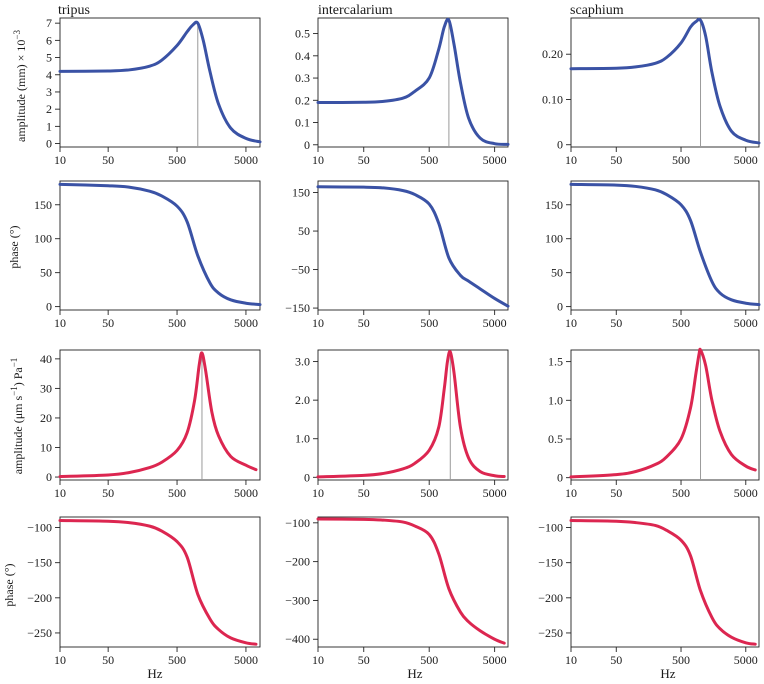 The image size is (764, 684). Describe the element at coordinates (550, 633) in the screenshot. I see `y-tick-label: −250` at that location.